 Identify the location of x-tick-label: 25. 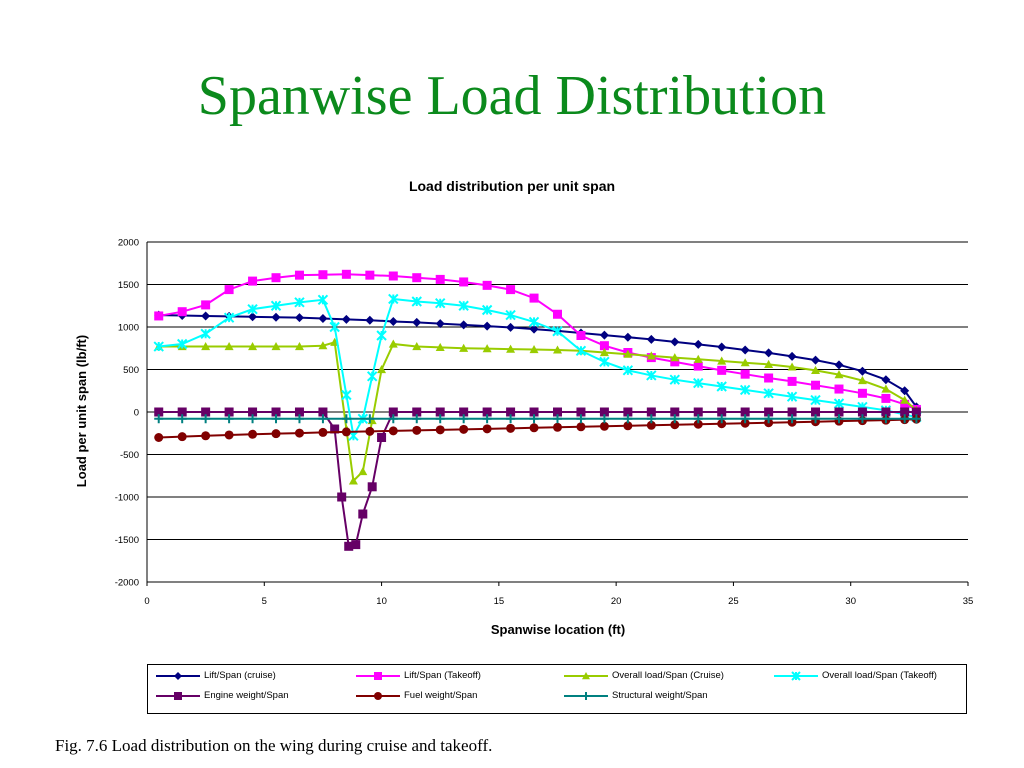
(733, 601).